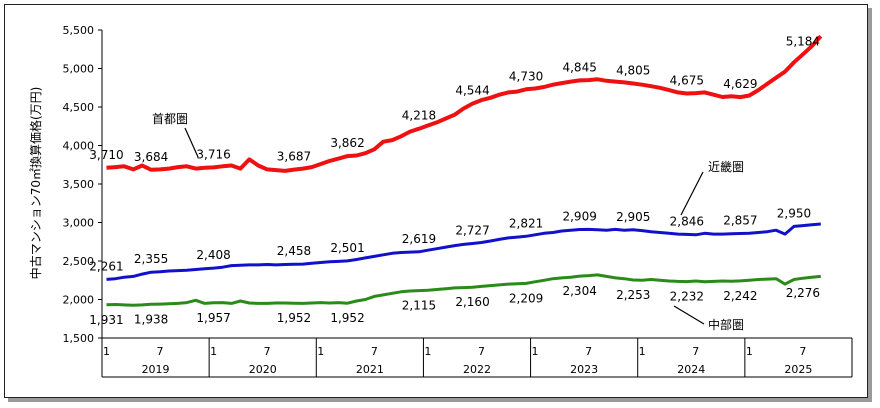 This screenshot has width=880, height=408. I want to click on y-tick-label: 5,000, so click(79, 69).